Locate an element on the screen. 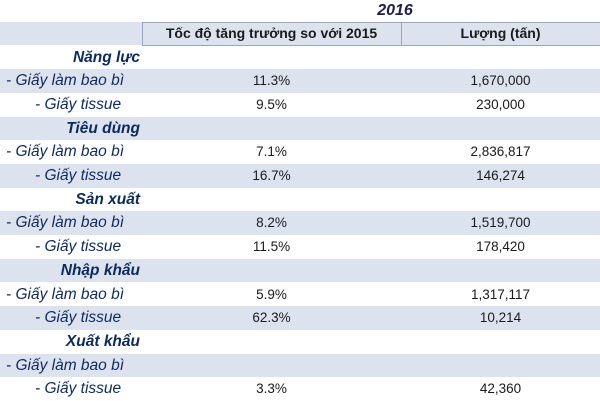  table-row: - Giấy tissue 3.3% 42,360 is located at coordinates (300, 389).